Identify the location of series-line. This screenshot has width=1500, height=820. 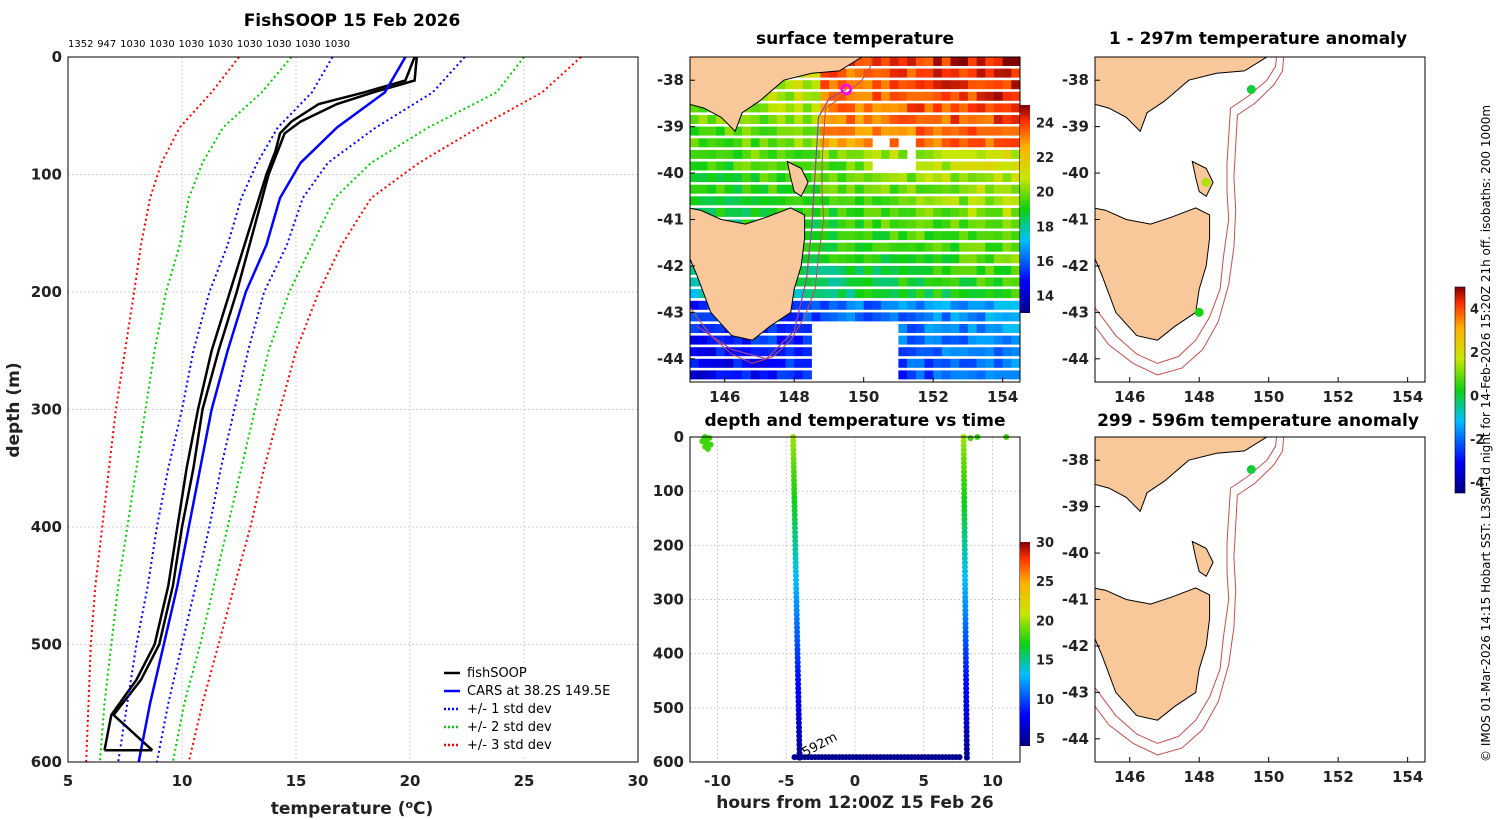
(195, 409).